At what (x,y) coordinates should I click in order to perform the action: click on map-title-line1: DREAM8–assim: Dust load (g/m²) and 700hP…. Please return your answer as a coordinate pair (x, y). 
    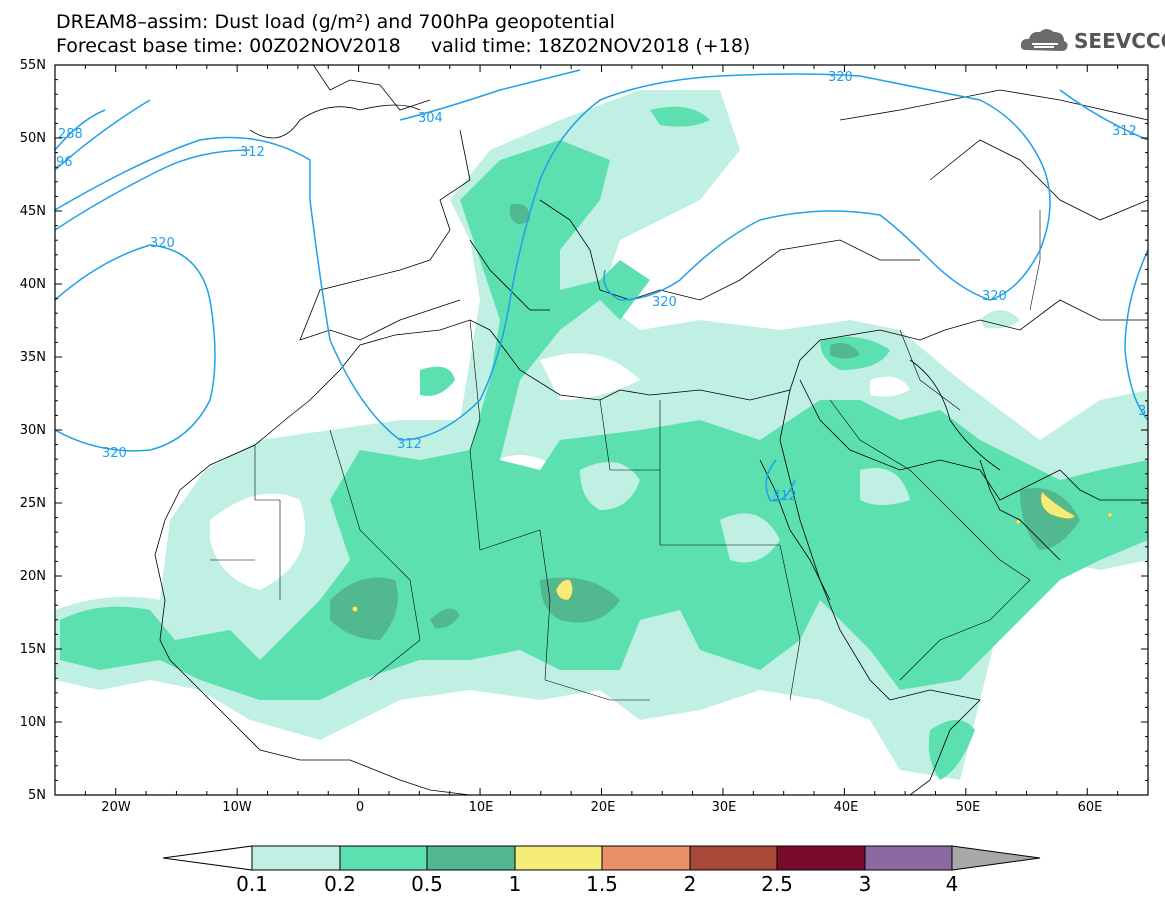
    Looking at the image, I should click on (335, 22).